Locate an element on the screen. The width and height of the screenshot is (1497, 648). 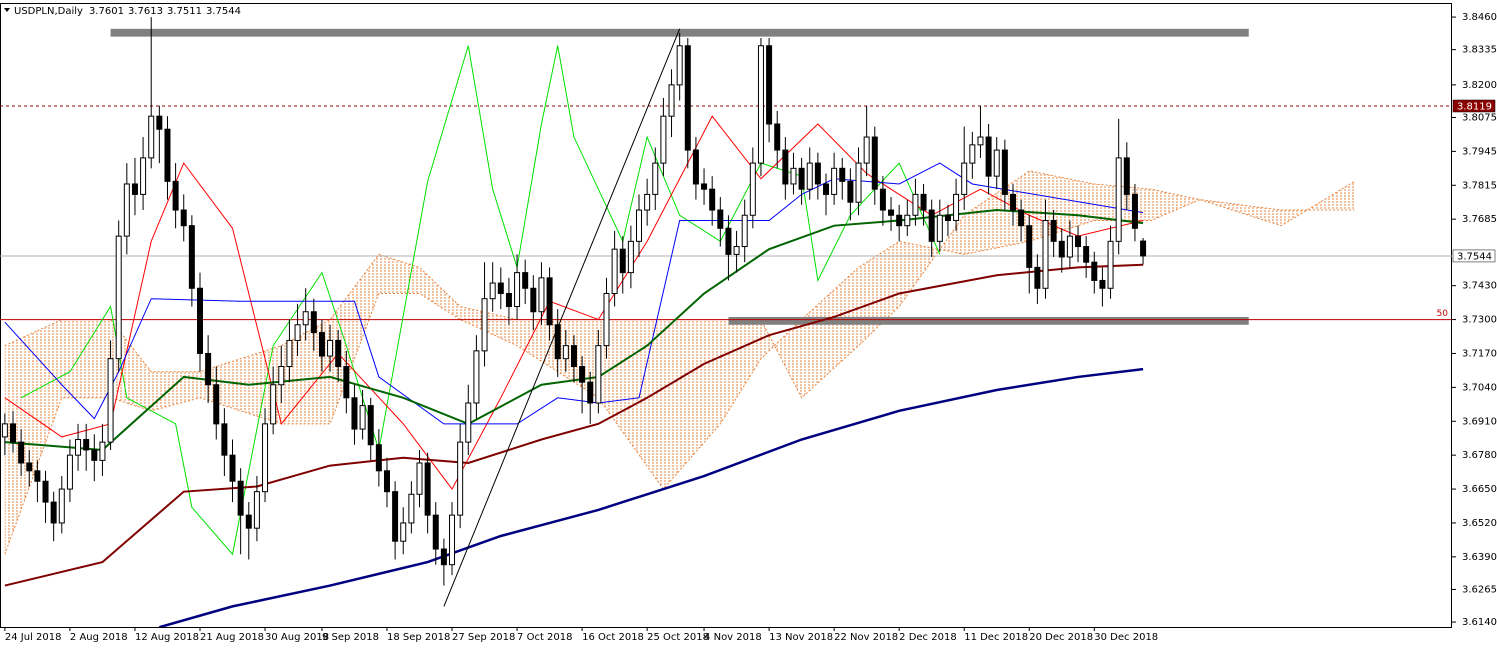
y-tick-label: 3.7170 is located at coordinates (1479, 353).